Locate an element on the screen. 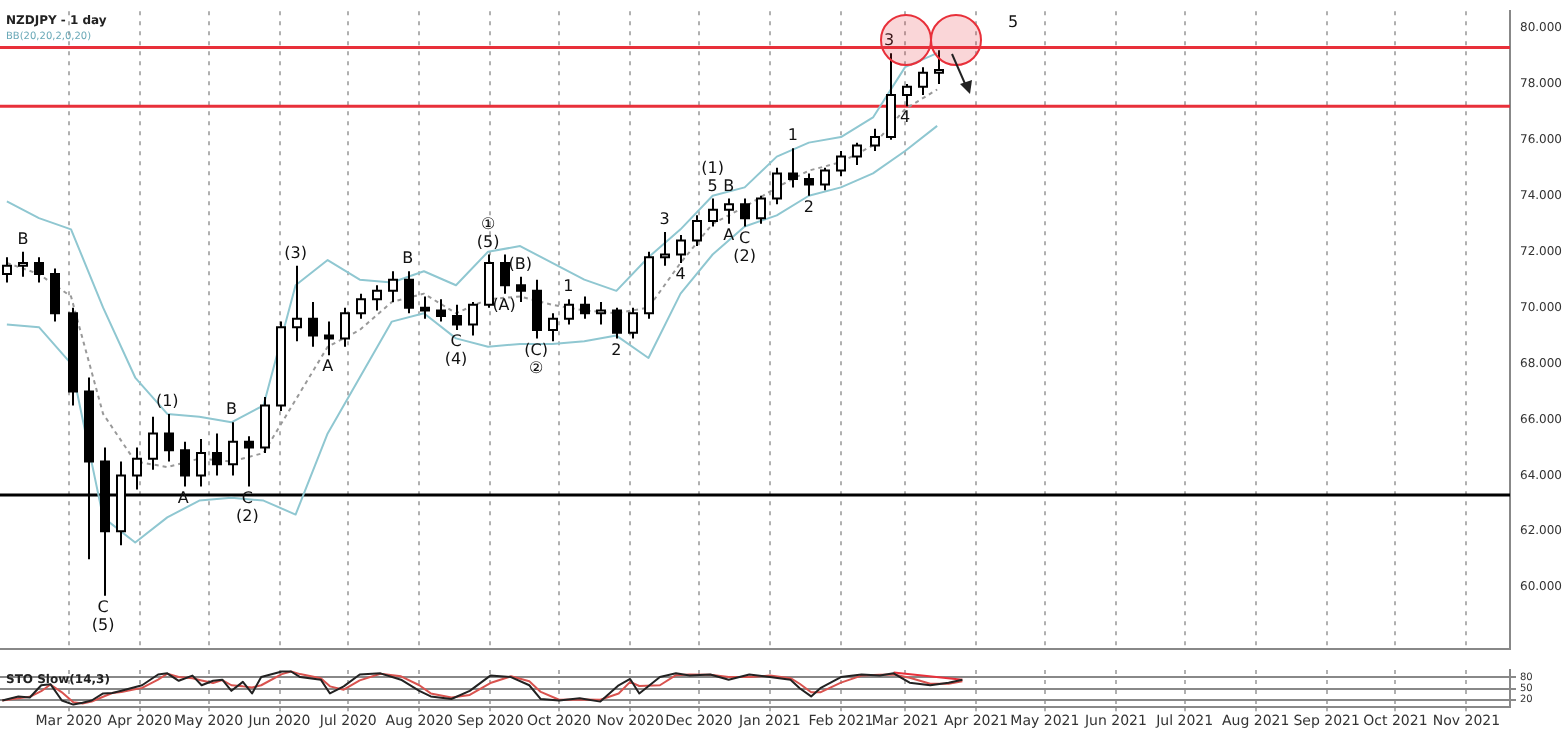 The height and width of the screenshot is (732, 1564). annotation: (B) is located at coordinates (520, 264).